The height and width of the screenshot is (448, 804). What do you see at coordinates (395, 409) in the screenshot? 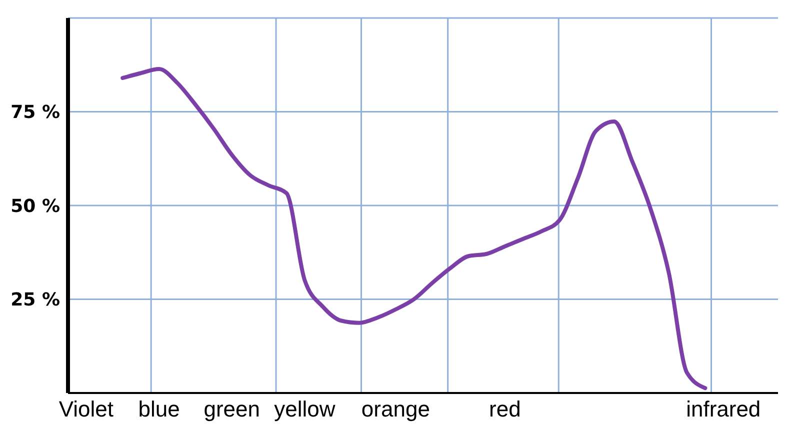
I see `x-tick-label: orange` at bounding box center [395, 409].